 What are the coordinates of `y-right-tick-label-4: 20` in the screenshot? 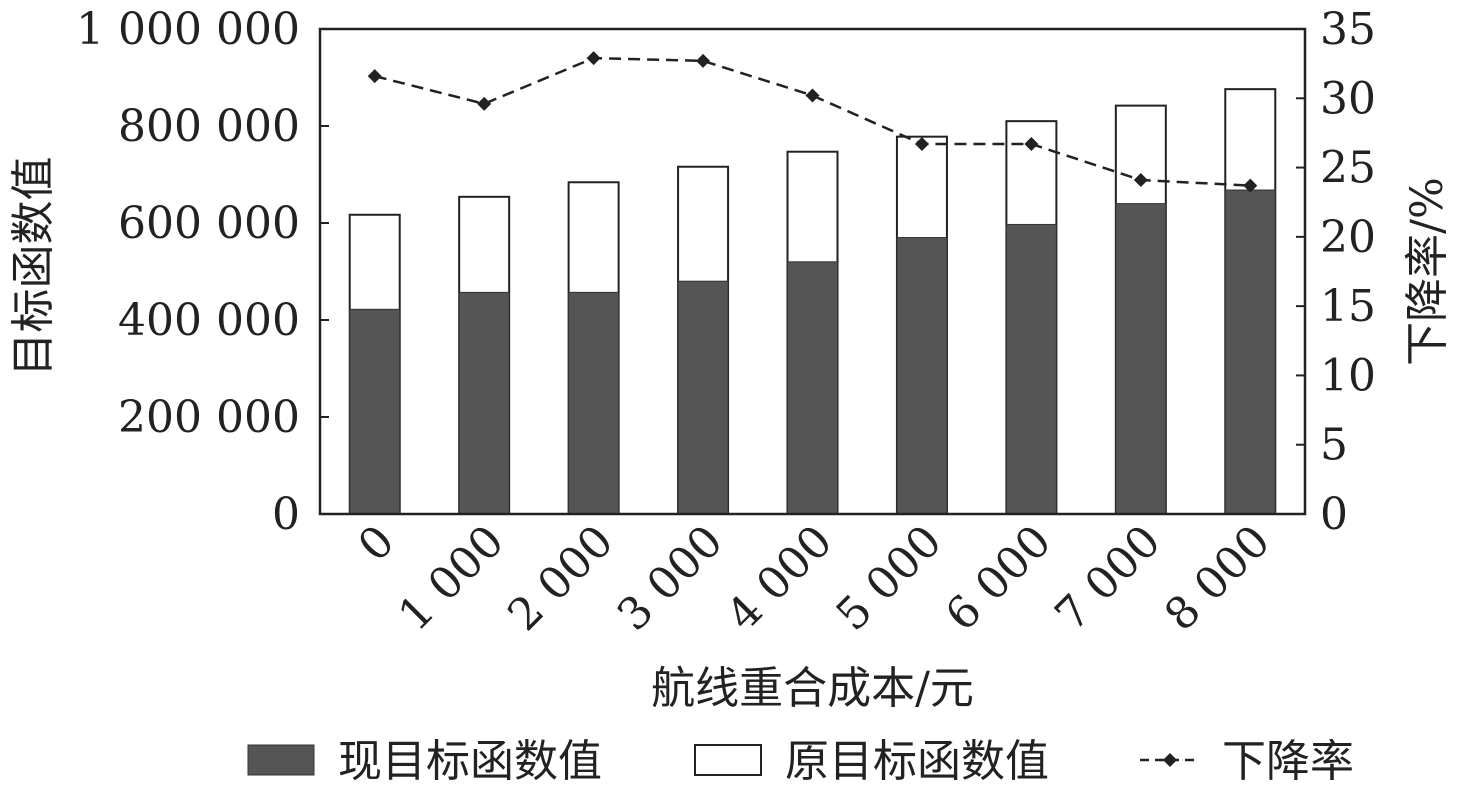 It's located at (1348, 237).